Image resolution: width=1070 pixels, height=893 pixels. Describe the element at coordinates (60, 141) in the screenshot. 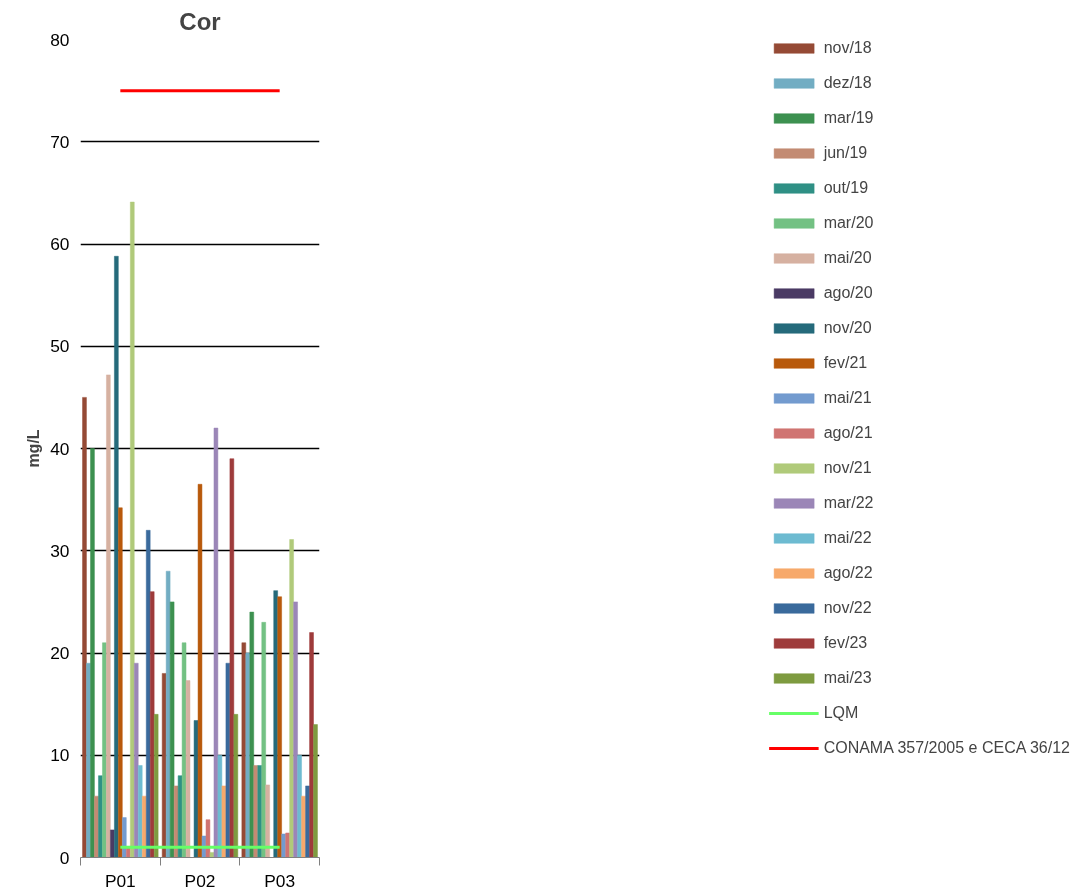

I see `y-tick-label: 70` at that location.